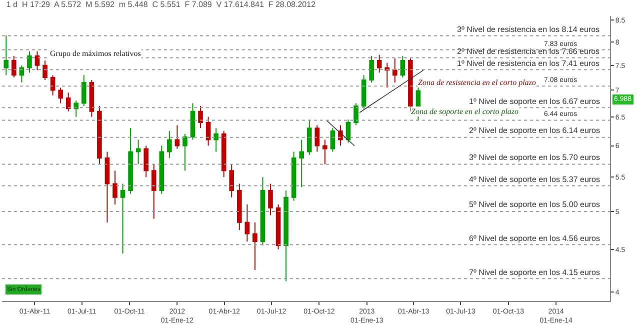  What do you see at coordinates (161, 5) in the screenshot?
I see `chart-subtitle: 1 d H 17:29 A 5.572 M 5.592 m 5.448 C 5.551 F 7.089 V 17.614.841 F 28.08.2012` at bounding box center [161, 5].